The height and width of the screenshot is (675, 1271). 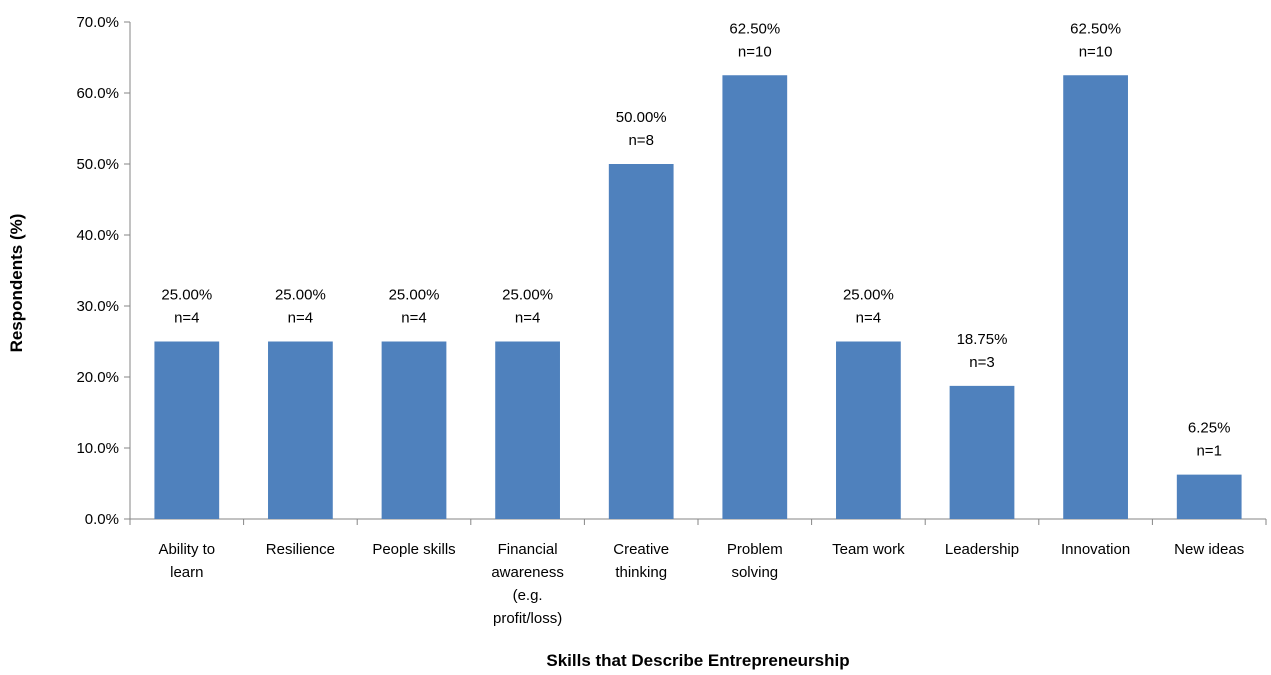 What do you see at coordinates (97, 377) in the screenshot?
I see `y-tick-label: 20.0%` at bounding box center [97, 377].